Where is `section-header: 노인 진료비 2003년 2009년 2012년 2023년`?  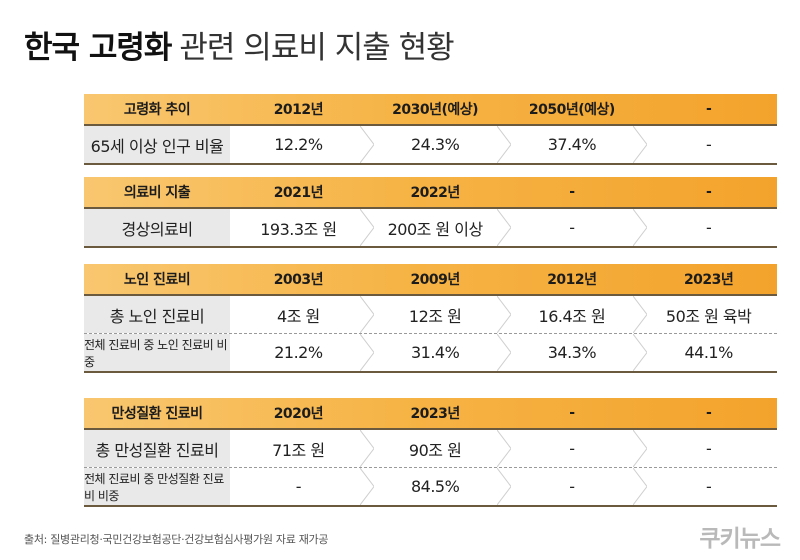
section-header: 노인 진료비 2003년 2009년 2012년 2023년 is located at coordinates (430, 280).